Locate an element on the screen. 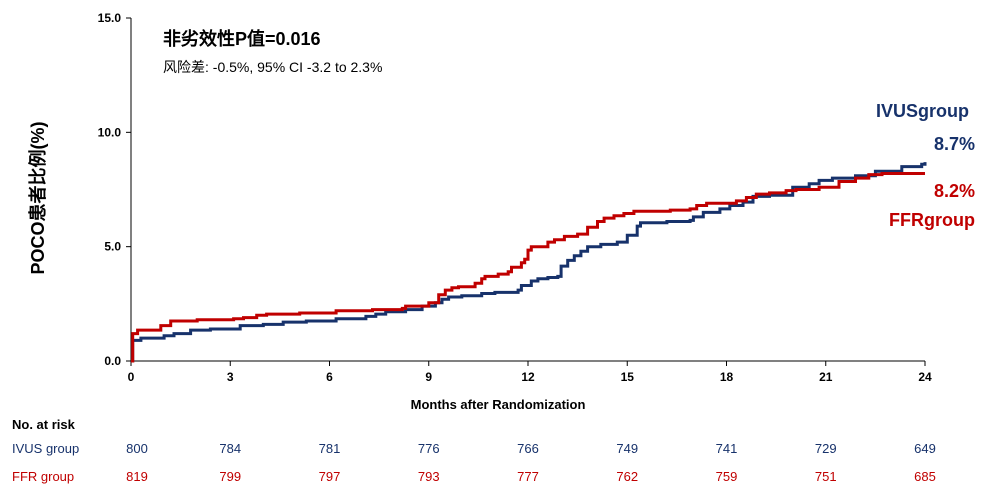 The height and width of the screenshot is (497, 987). x-tick-label: 9 is located at coordinates (428, 377).